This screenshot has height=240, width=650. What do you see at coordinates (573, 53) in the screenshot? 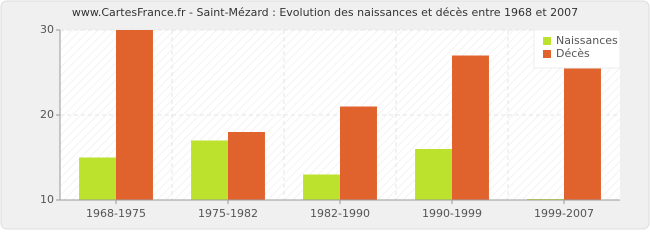
I see `legend-label: Décès` at bounding box center [573, 53].